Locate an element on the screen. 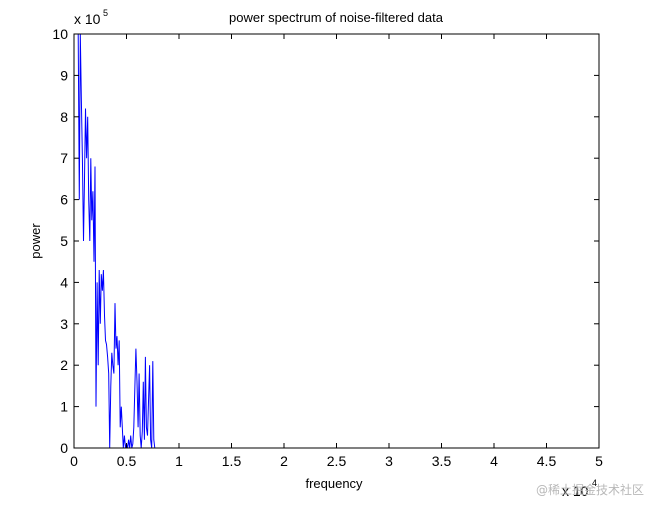  y-tick-label: 5 is located at coordinates (64, 241).